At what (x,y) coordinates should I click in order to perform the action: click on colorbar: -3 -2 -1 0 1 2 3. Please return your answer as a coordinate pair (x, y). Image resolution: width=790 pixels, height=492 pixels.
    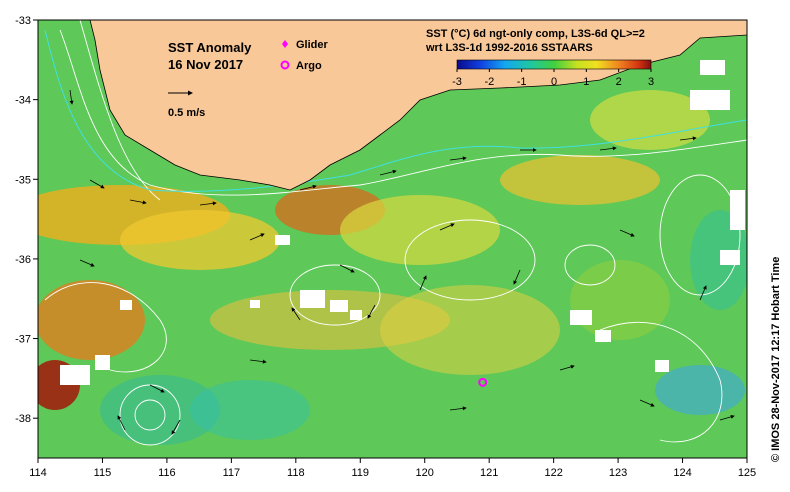
    Looking at the image, I should click on (553, 73).